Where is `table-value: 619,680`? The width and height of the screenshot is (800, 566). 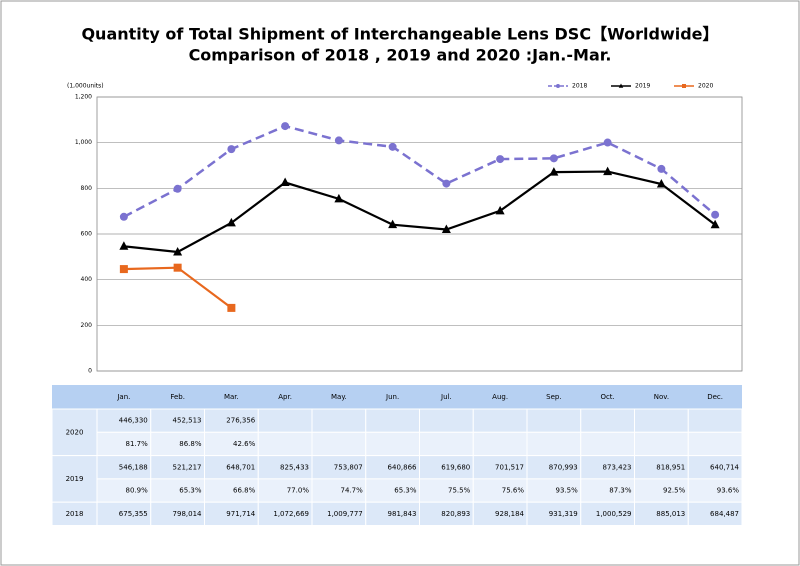 table-value: 619,680 is located at coordinates (455, 467).